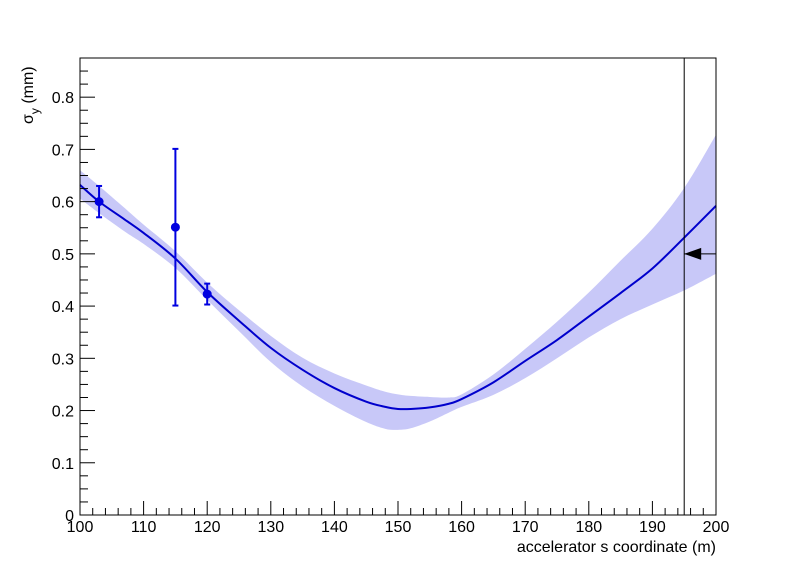  Describe the element at coordinates (63, 255) in the screenshot. I see `y-tick-label: 0.5` at that location.